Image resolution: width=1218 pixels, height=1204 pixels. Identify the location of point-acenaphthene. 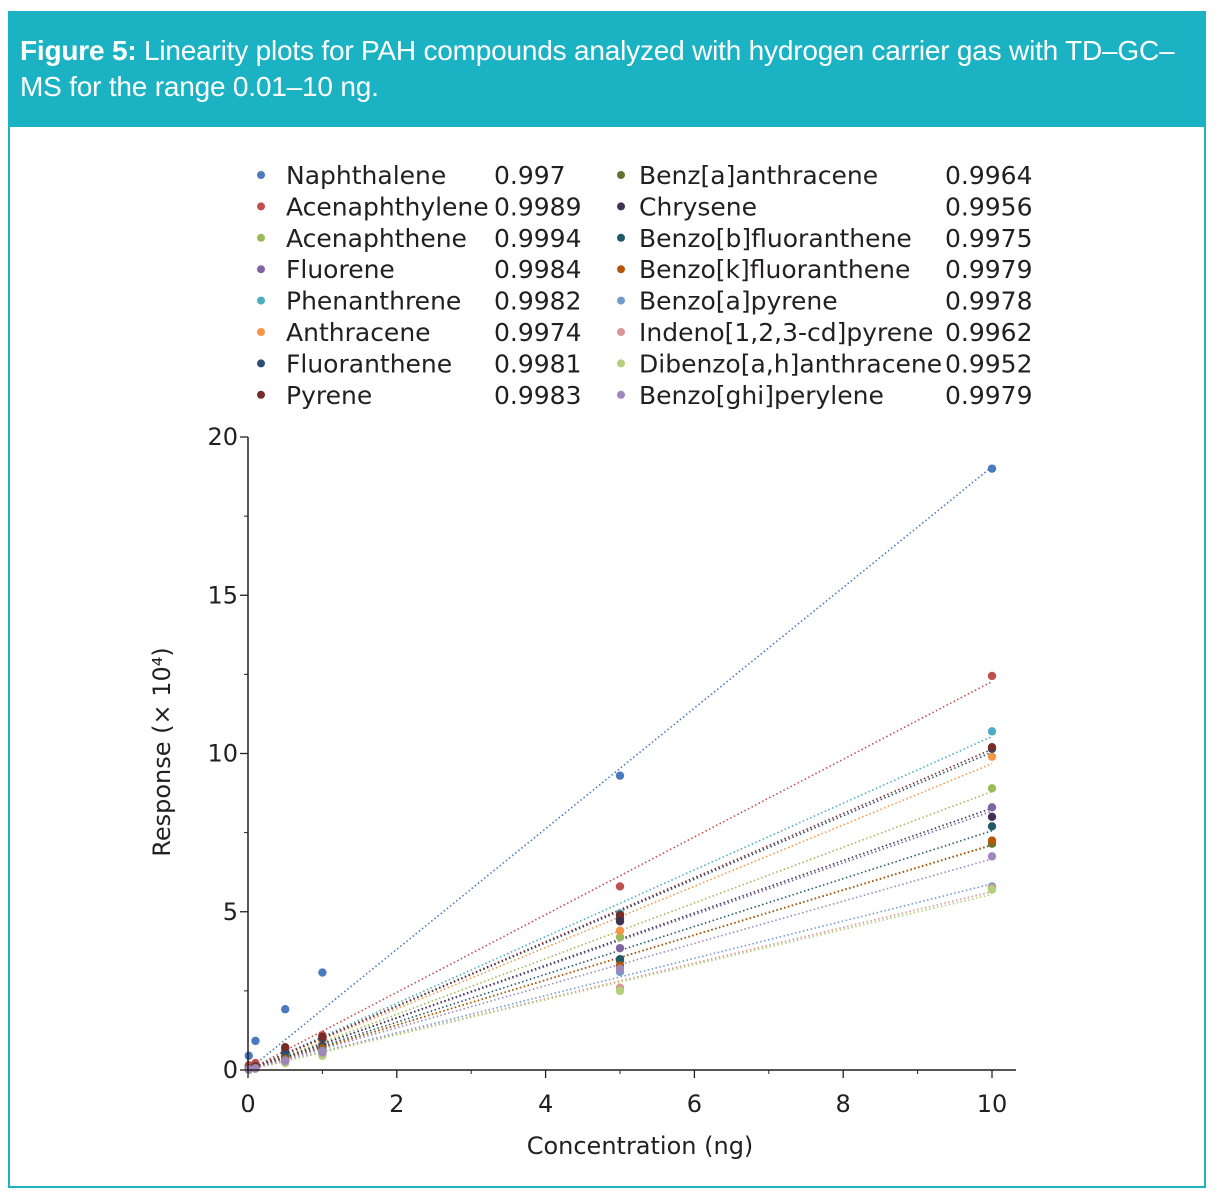
(620, 937).